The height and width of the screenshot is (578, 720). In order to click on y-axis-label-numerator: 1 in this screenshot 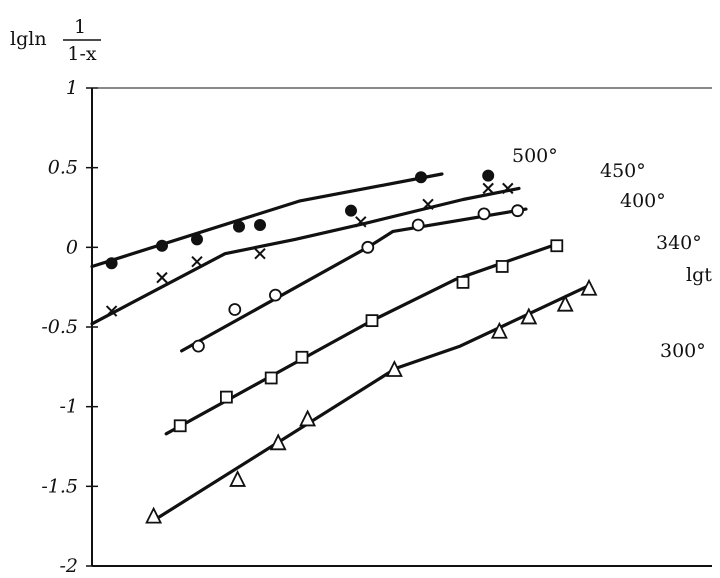, I will do `click(80, 27)`.